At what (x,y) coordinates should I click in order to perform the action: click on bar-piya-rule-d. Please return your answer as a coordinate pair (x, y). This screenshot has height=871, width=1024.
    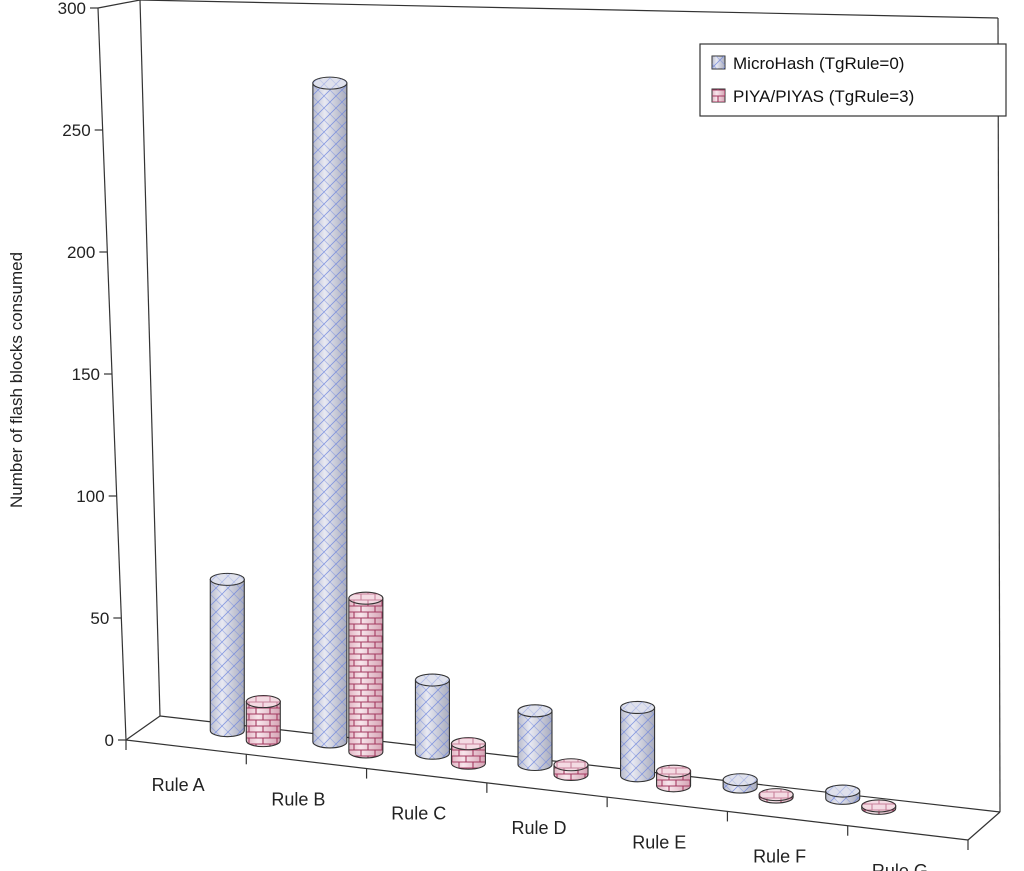
    Looking at the image, I should click on (571, 770).